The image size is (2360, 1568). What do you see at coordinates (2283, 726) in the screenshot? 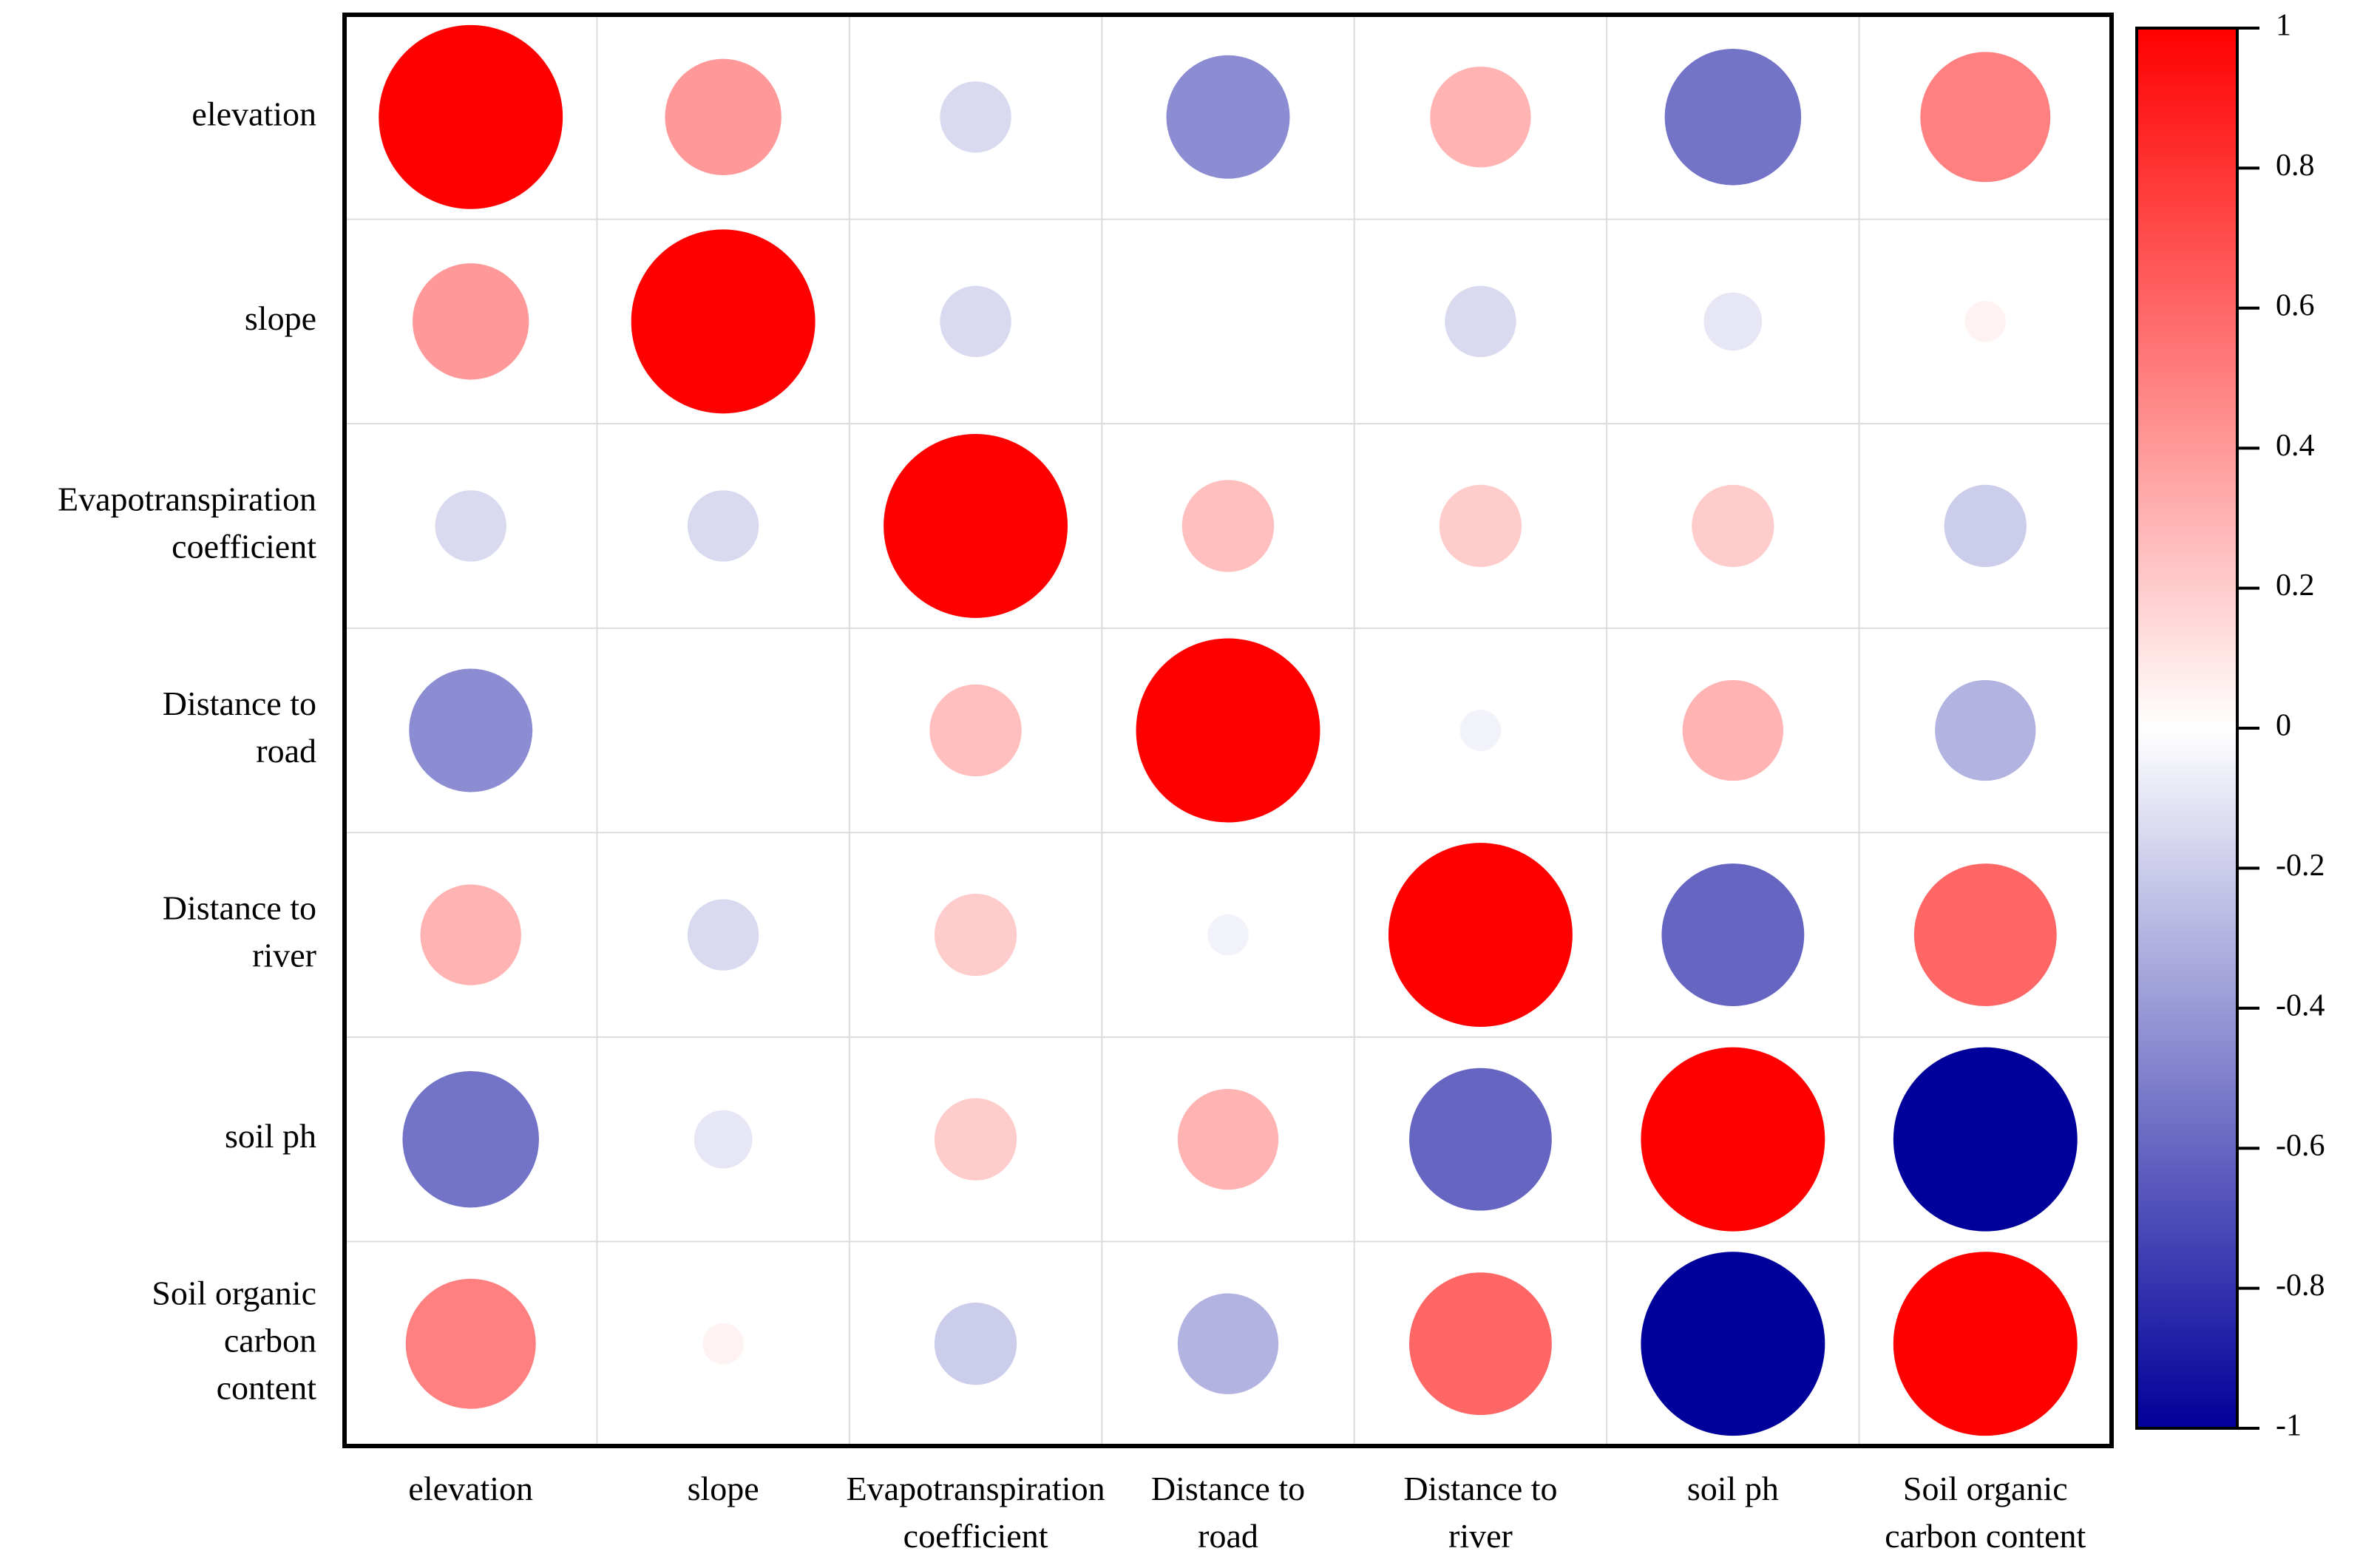
I see `colorbar-tick-label: 0` at bounding box center [2283, 726].